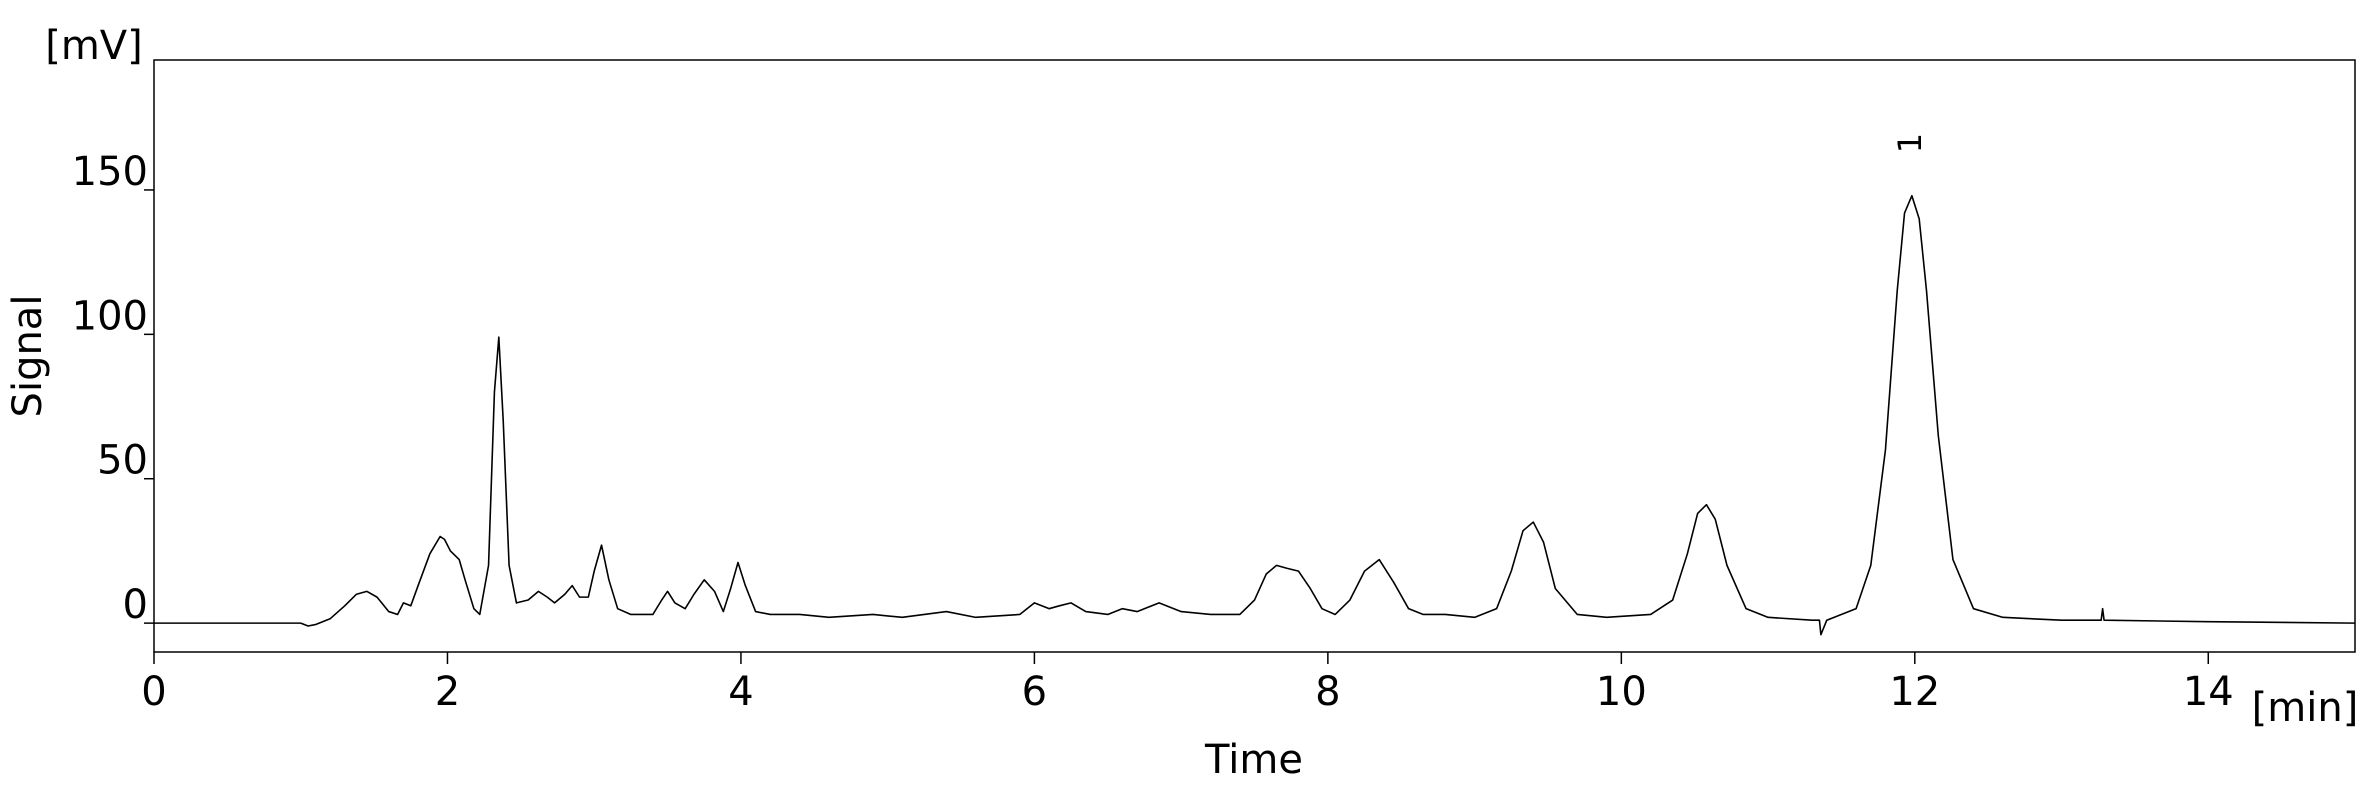 Image resolution: width=2367 pixels, height=788 pixels. Describe the element at coordinates (153, 692) in the screenshot. I see `x-tick-label: 0` at that location.